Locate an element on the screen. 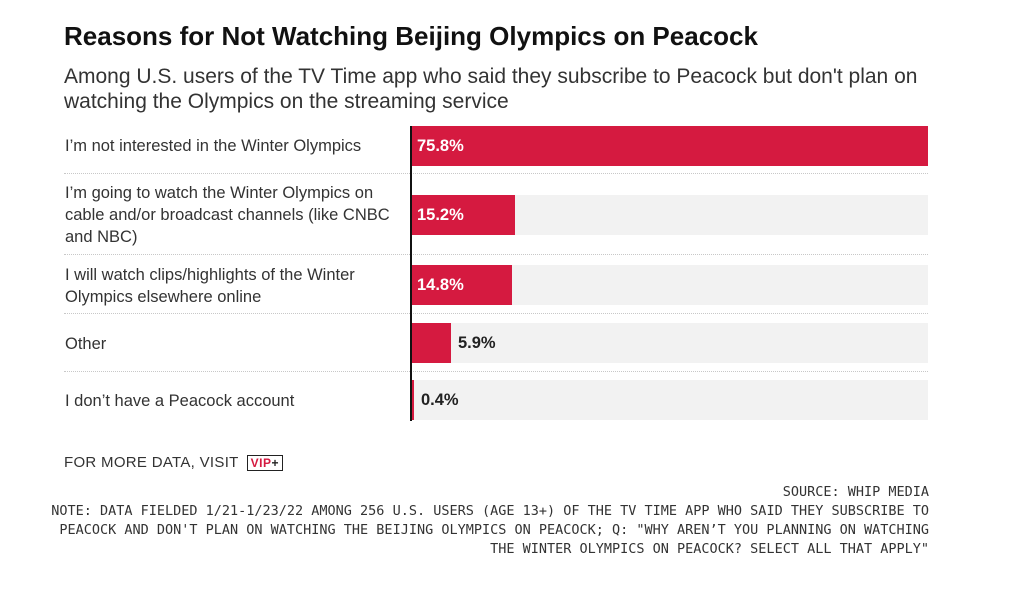 The image size is (1028, 608). value-label: 14.8% is located at coordinates (440, 285).